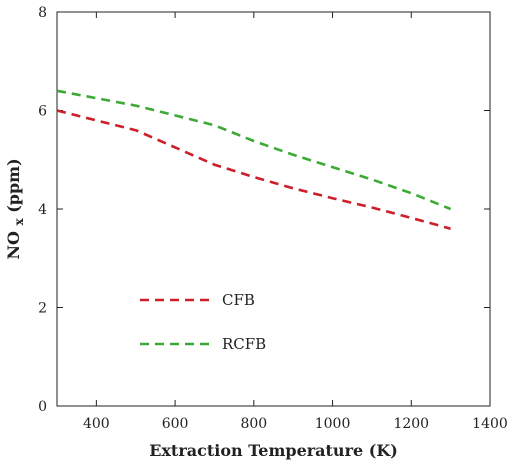  I want to click on x-tick-label: 1200, so click(411, 424).